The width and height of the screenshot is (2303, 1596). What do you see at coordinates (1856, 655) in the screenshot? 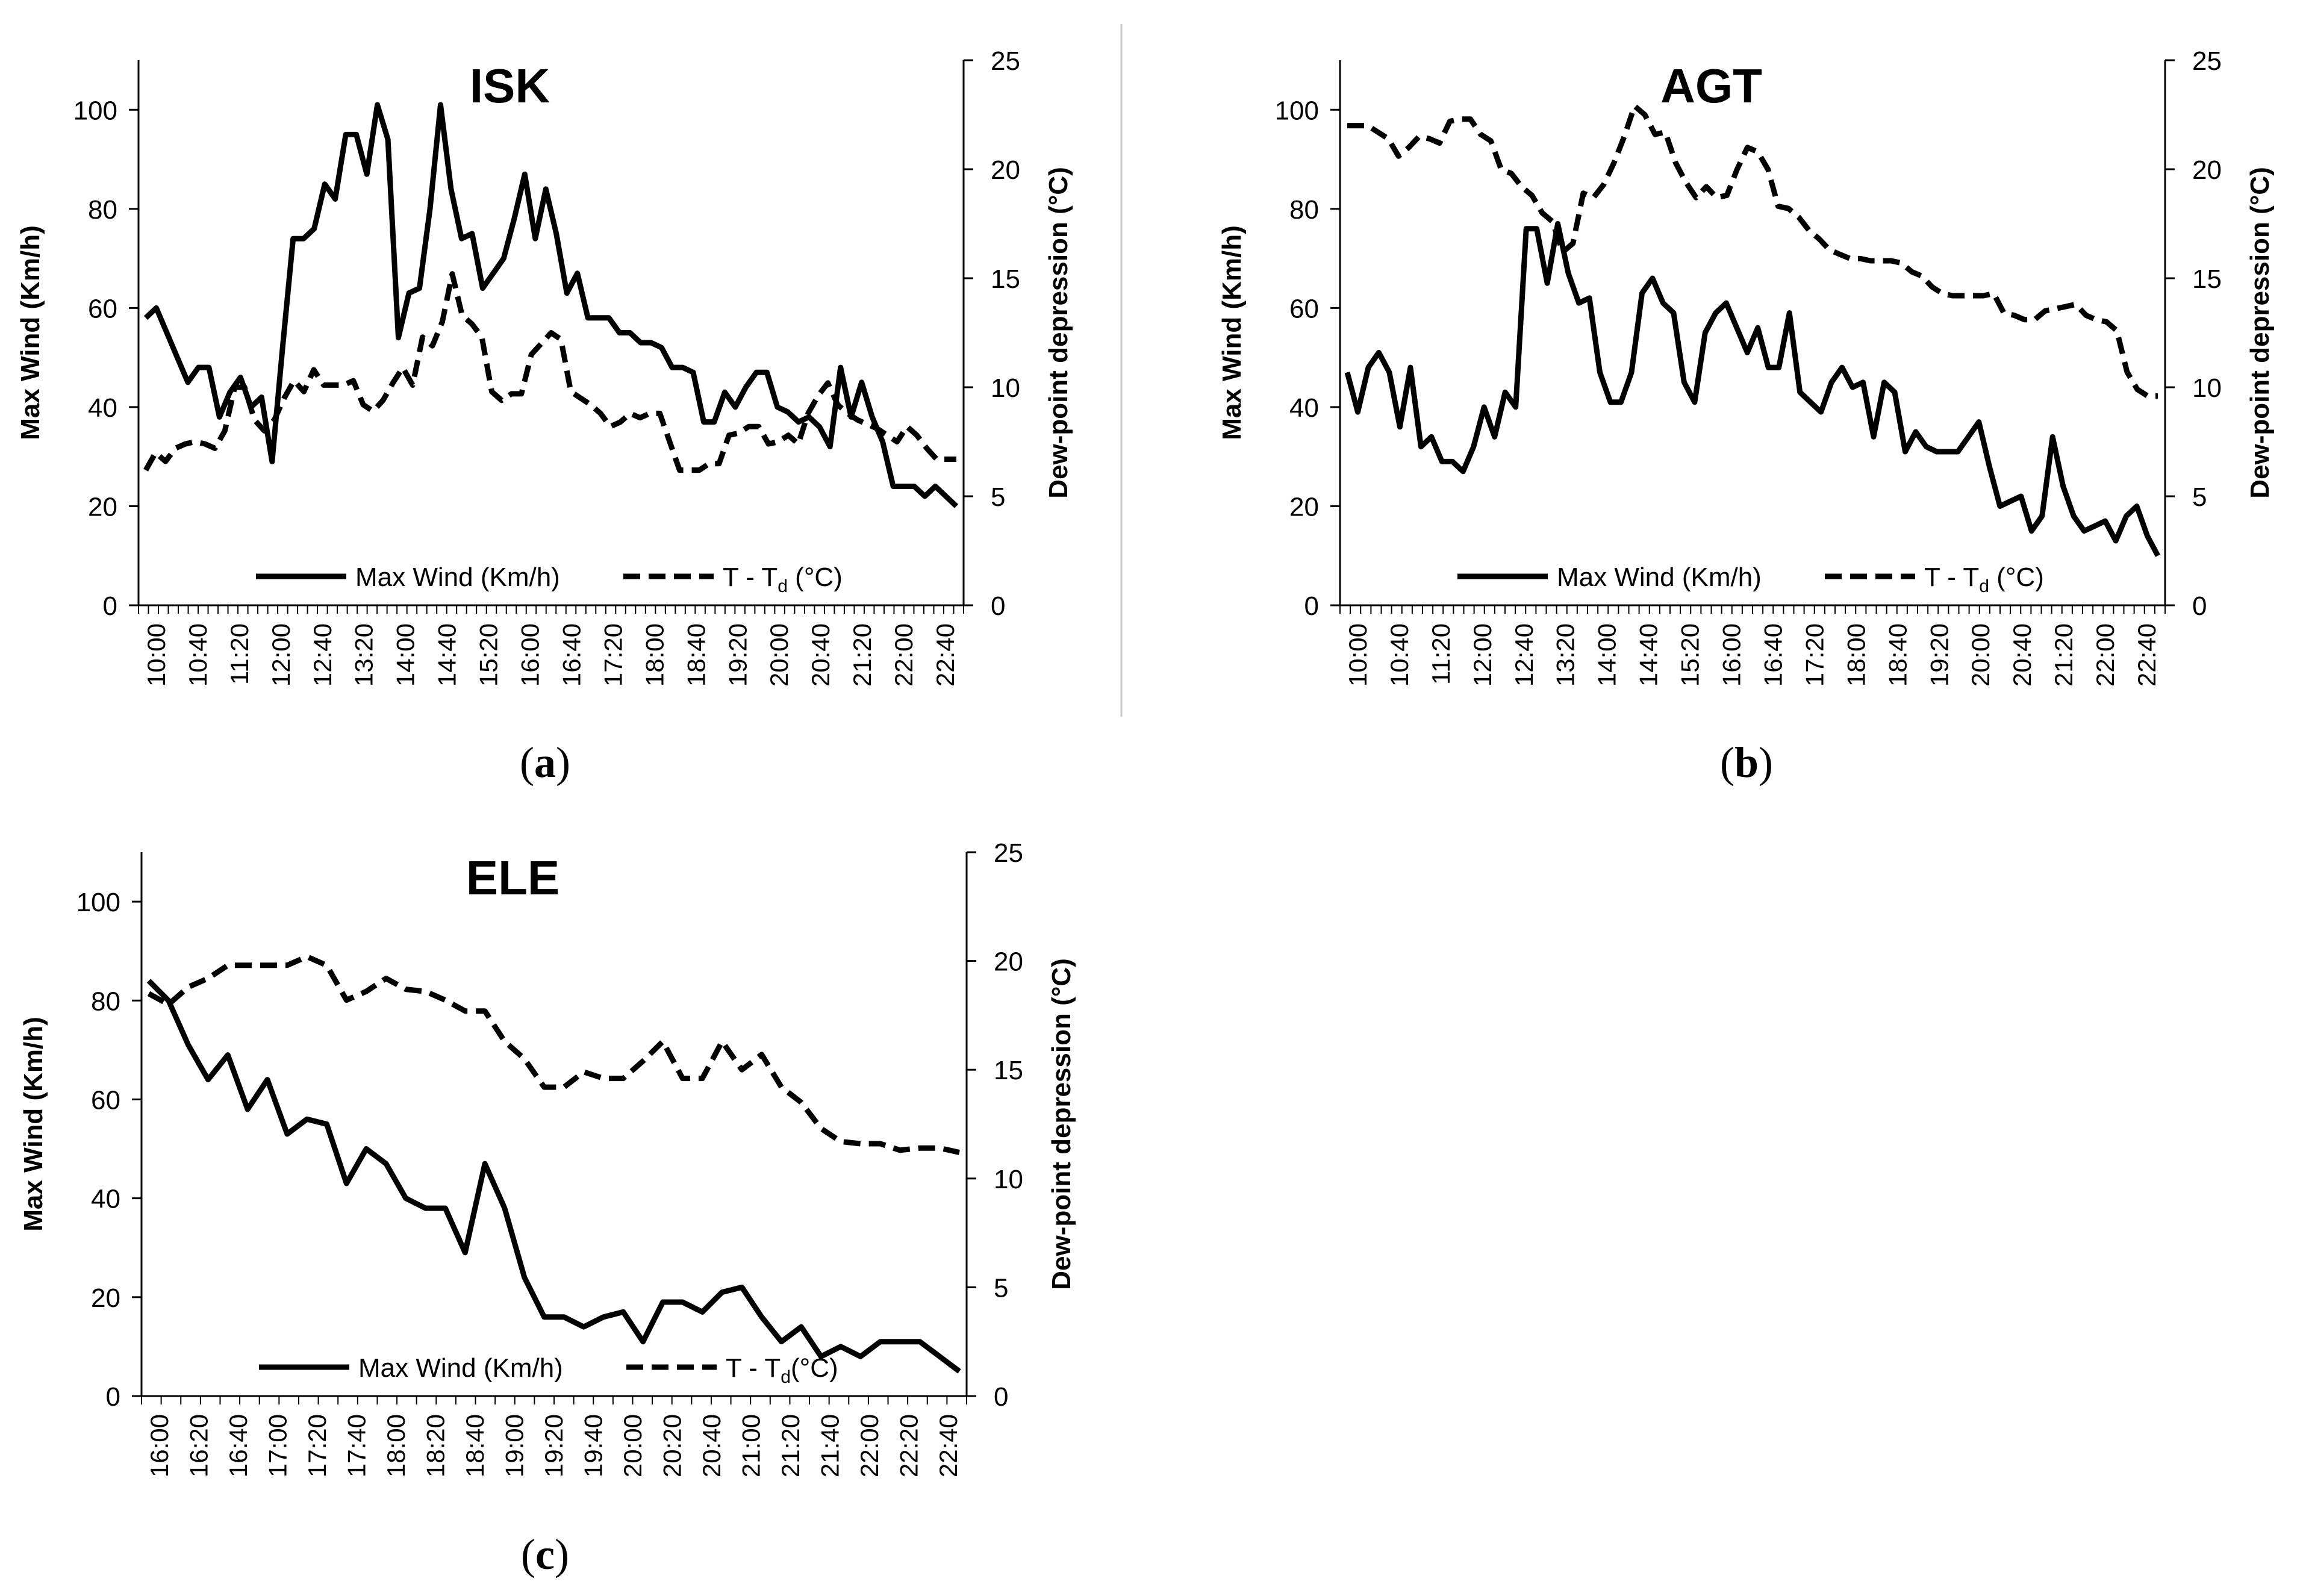
I see `x-tick-label: 18:00` at bounding box center [1856, 655].